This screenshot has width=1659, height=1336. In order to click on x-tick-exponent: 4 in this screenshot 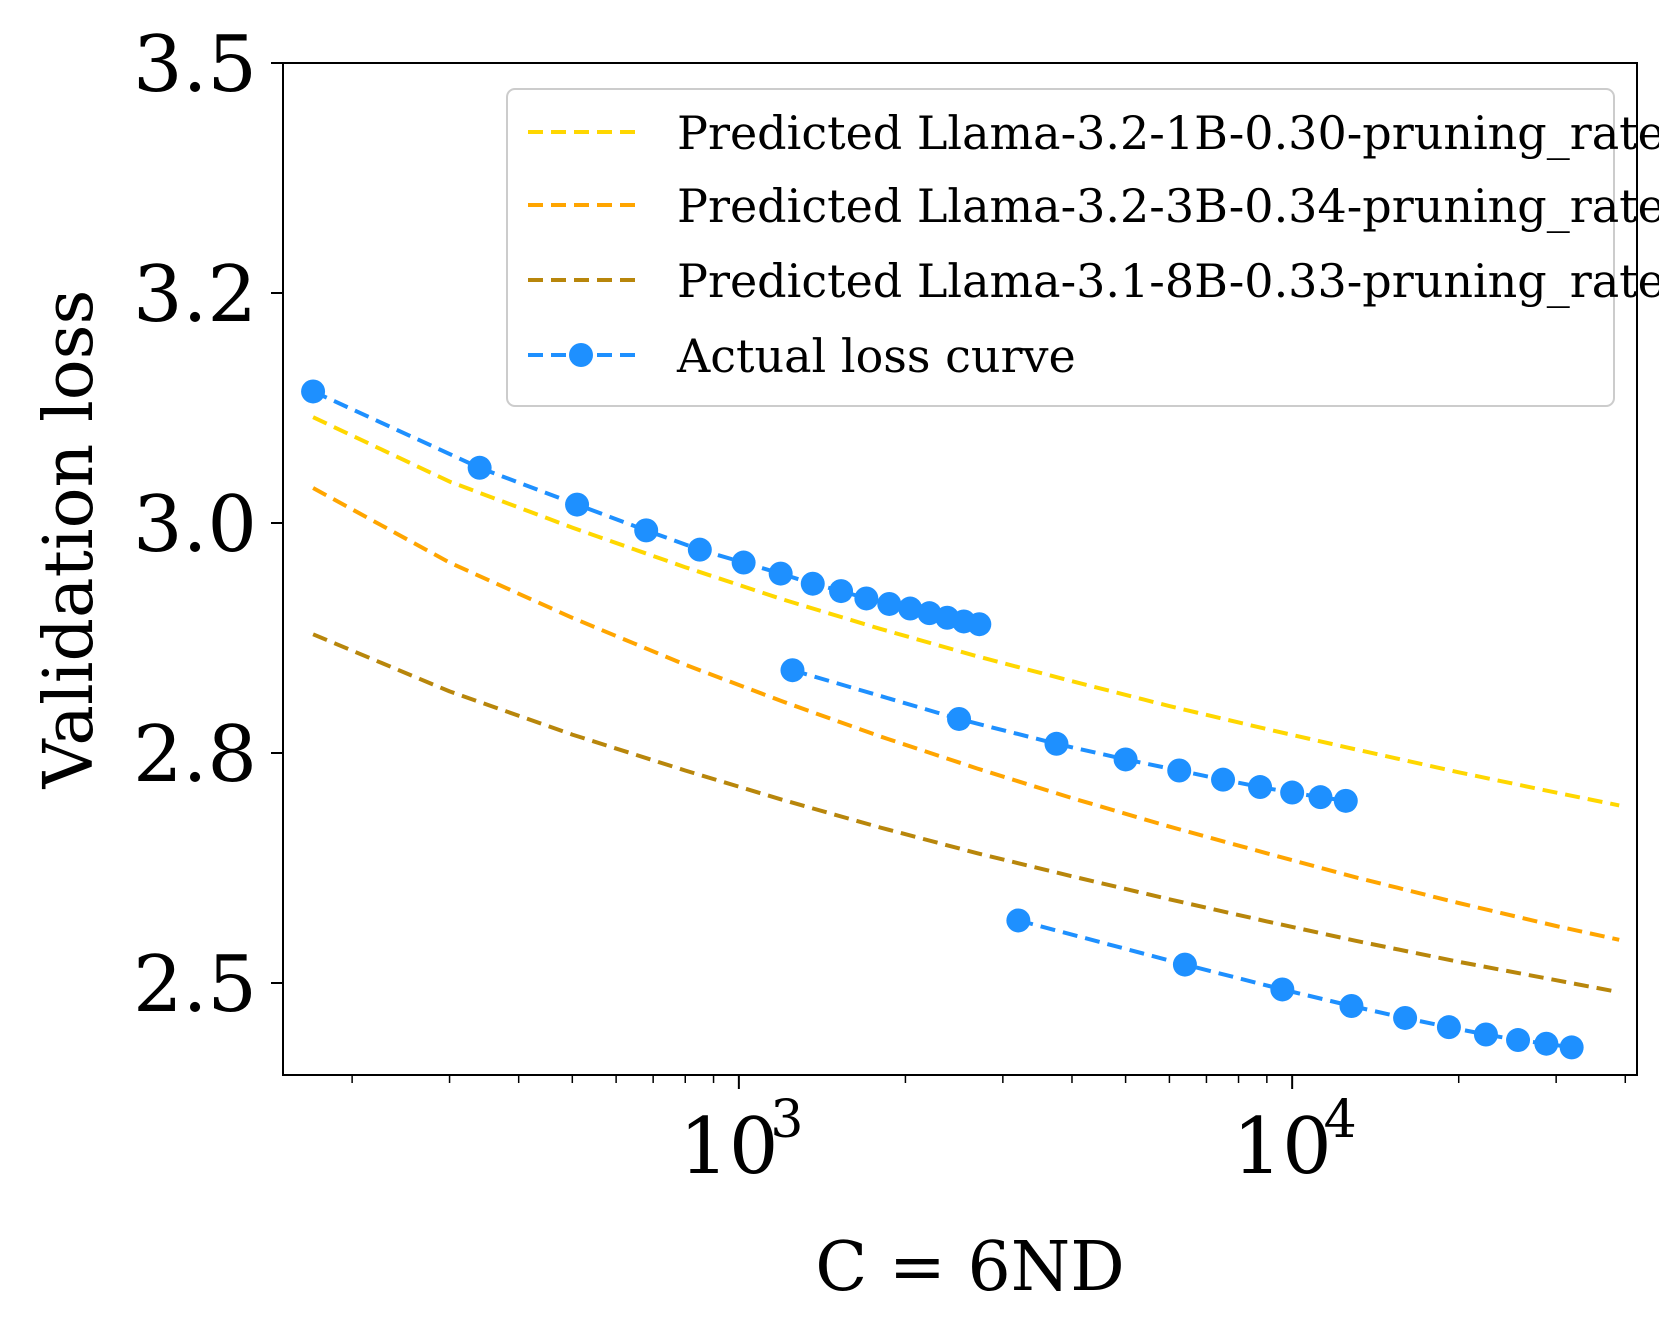, I will do `click(1340, 1120)`.